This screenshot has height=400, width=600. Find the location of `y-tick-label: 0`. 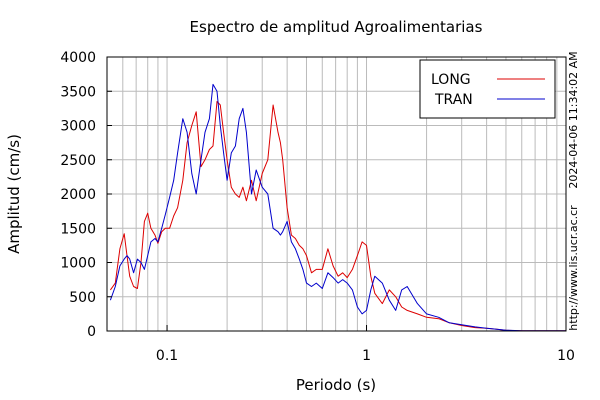

y-tick-label: 0 is located at coordinates (91, 332).